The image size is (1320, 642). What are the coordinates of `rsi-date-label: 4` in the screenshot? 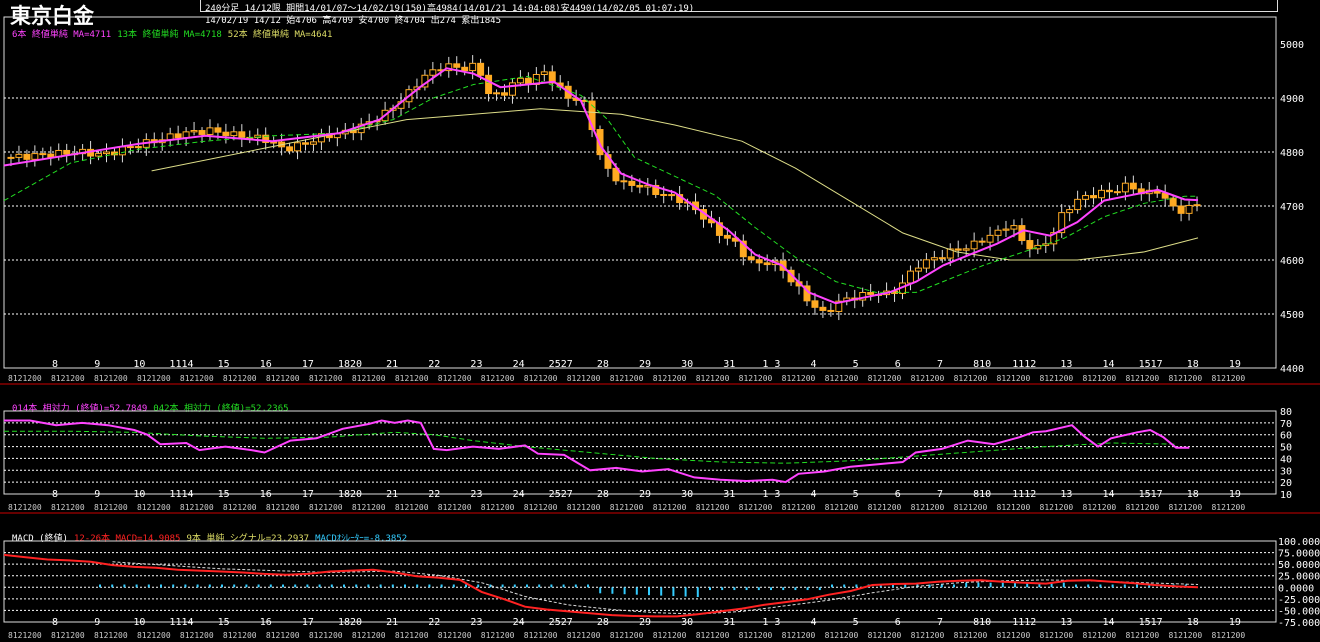 It's located at (814, 494).